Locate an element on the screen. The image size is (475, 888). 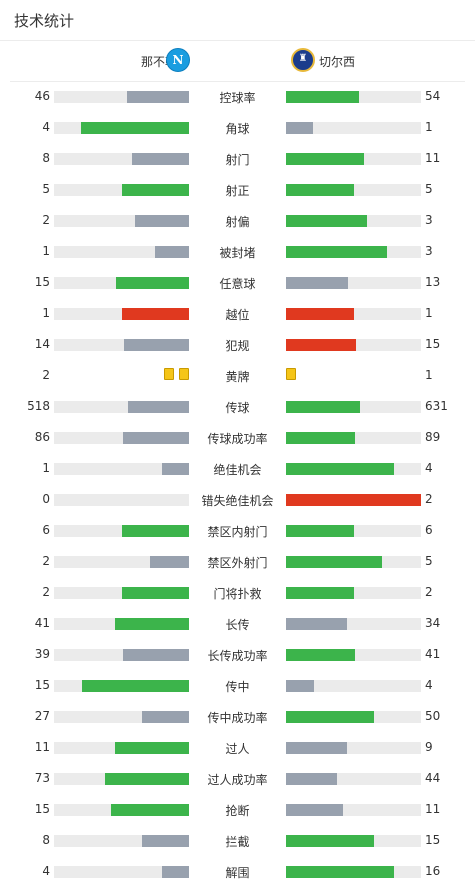
home-value: 518 is located at coordinates (38, 406).